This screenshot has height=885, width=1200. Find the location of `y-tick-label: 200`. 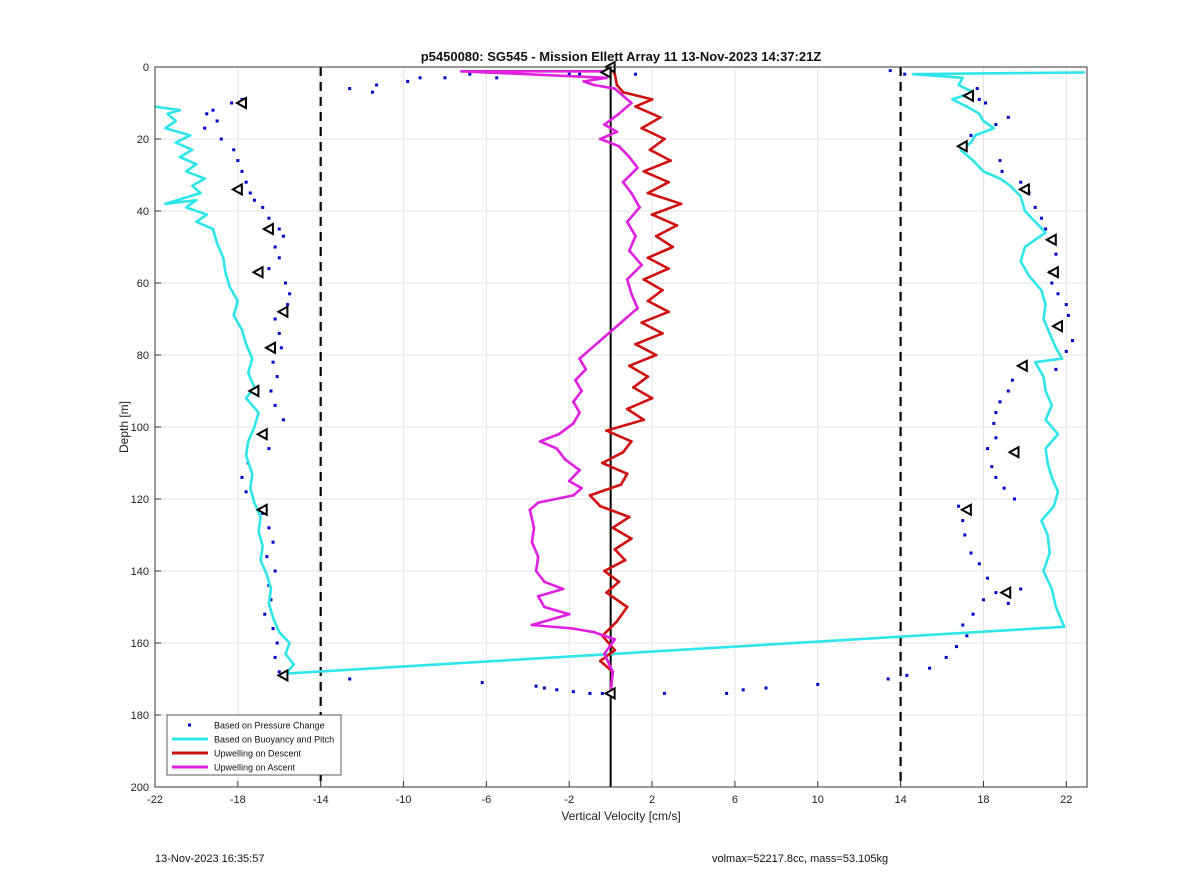

y-tick-label: 200 is located at coordinates (140, 788).